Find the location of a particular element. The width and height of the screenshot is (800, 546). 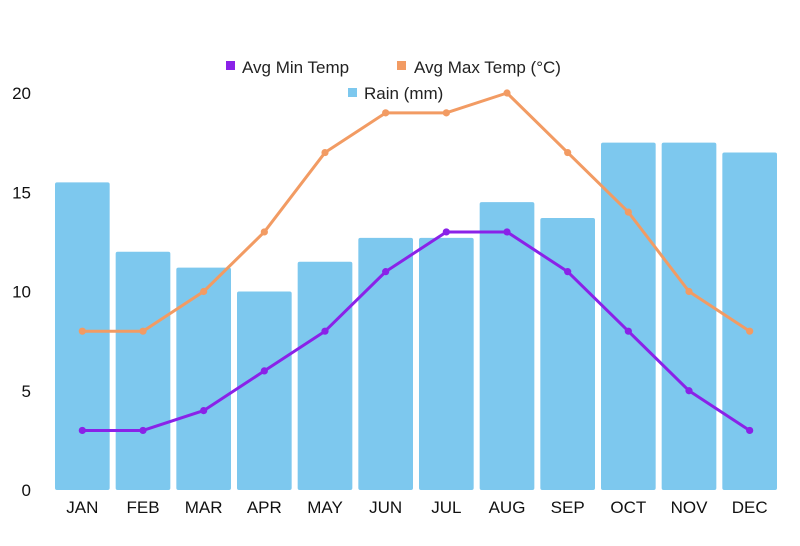

x-tick-label-mar: MAR is located at coordinates (204, 507).